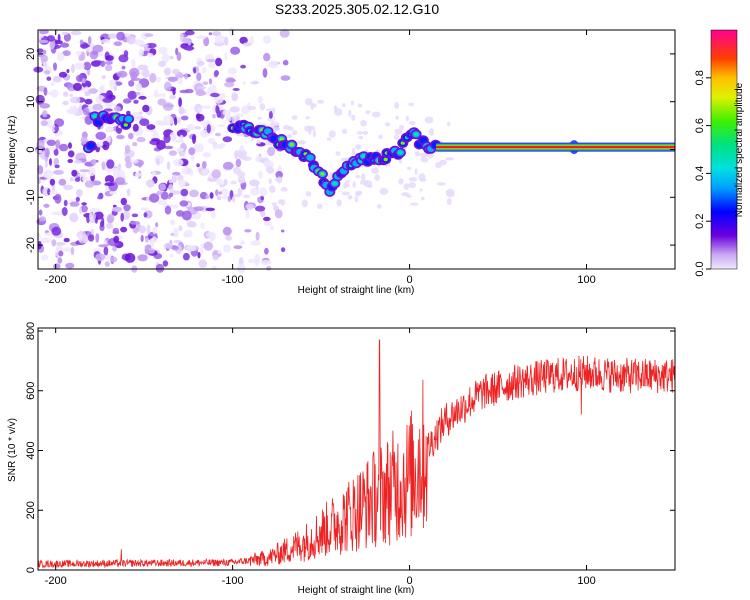  I want to click on figure-title: S233.2025.305.02.12.G10, so click(357, 9).